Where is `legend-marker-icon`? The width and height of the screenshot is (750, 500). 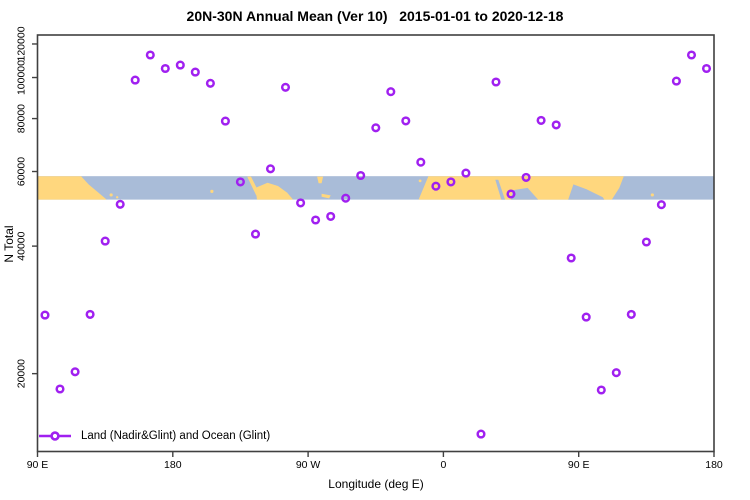
legend-marker-icon is located at coordinates (55, 436).